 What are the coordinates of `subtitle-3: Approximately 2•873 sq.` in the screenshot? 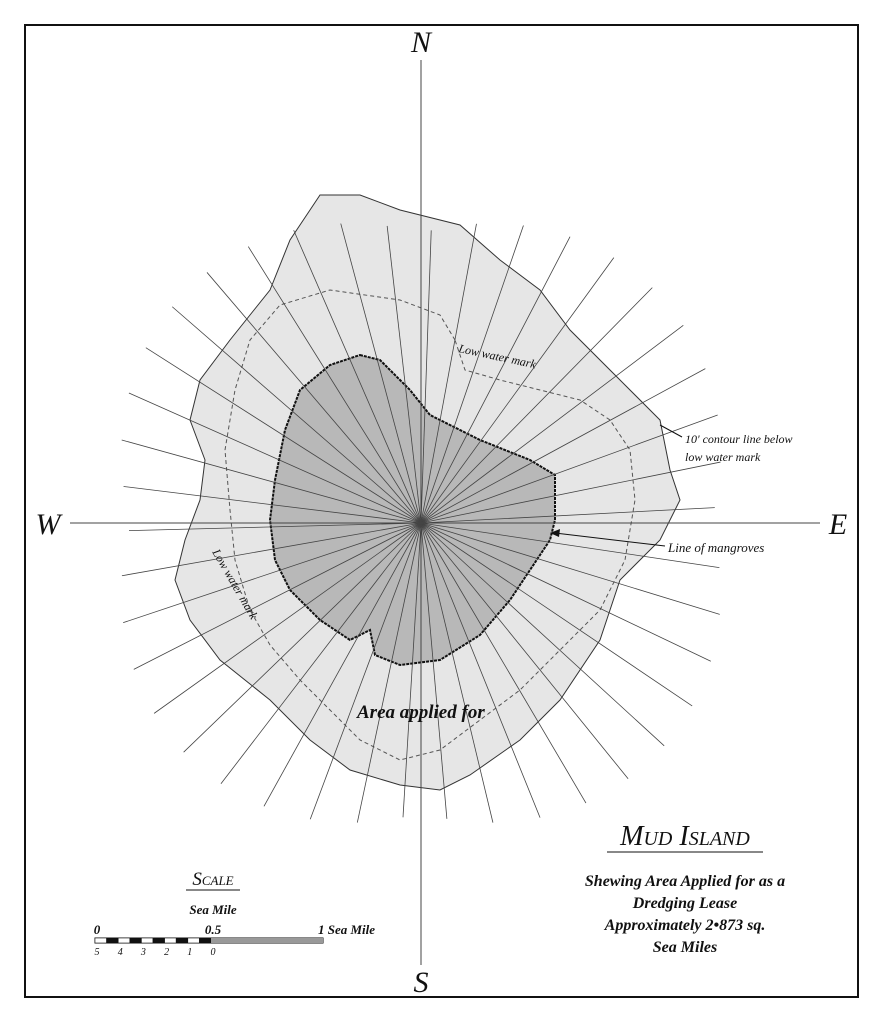 It's located at (685, 925).